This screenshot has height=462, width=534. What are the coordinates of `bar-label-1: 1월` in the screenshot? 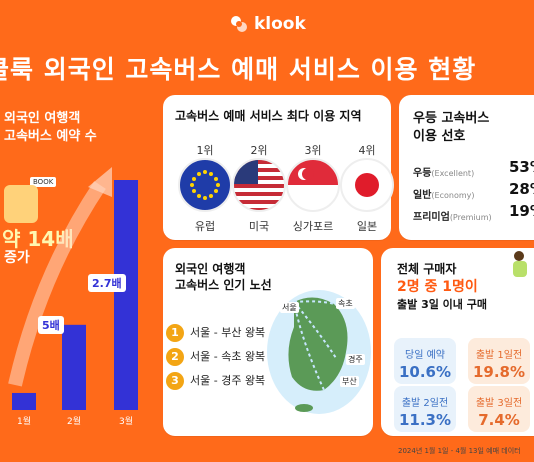 It's located at (24, 421).